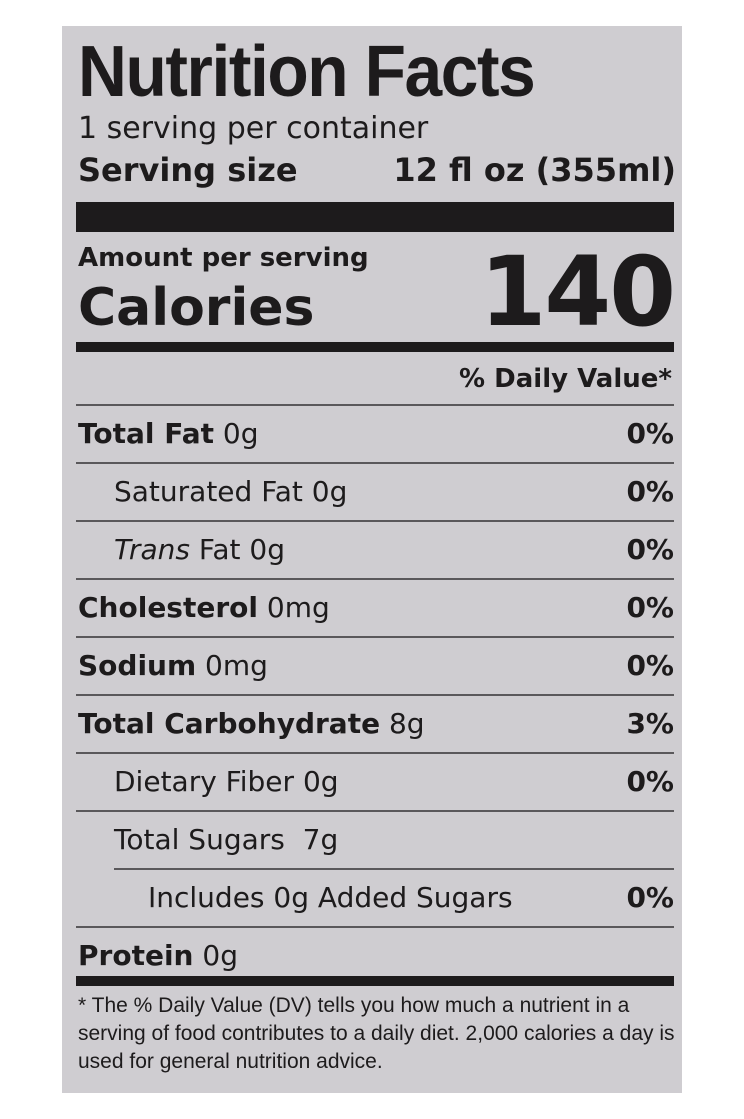  I want to click on nutrient-dv: 3%, so click(650, 723).